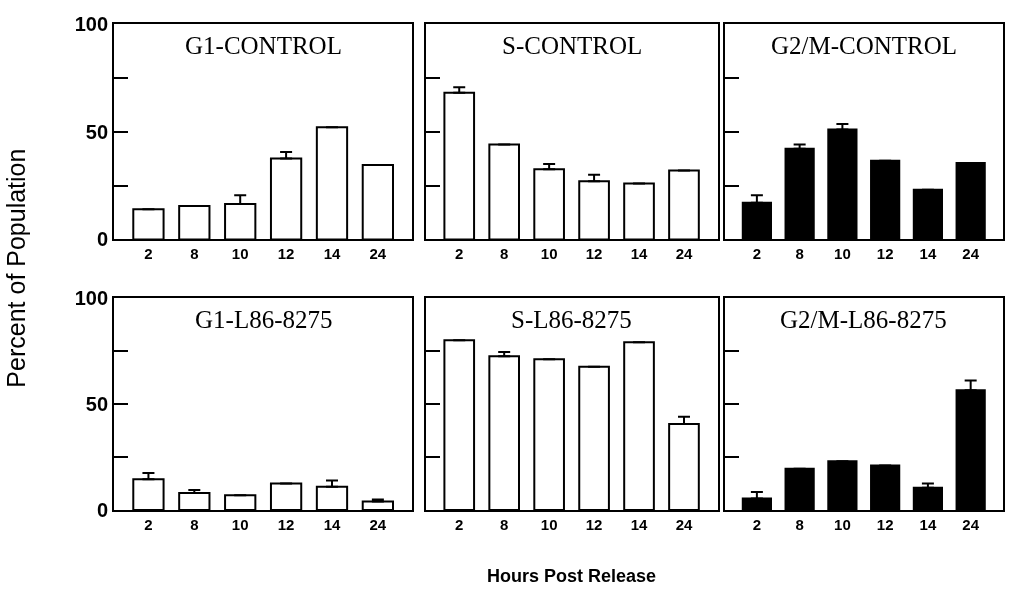 The width and height of the screenshot is (1018, 599). What do you see at coordinates (864, 45) in the screenshot?
I see `chart-title: G2/M-CONTROL` at bounding box center [864, 45].